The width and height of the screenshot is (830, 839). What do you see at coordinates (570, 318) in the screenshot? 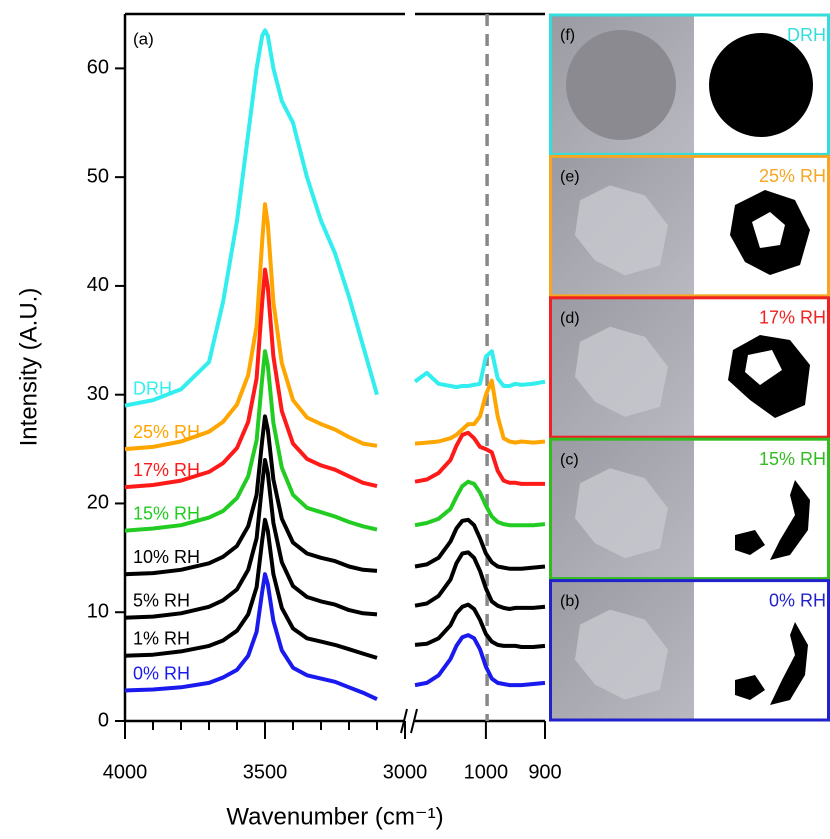
I see `panel-letter: (d)` at bounding box center [570, 318].